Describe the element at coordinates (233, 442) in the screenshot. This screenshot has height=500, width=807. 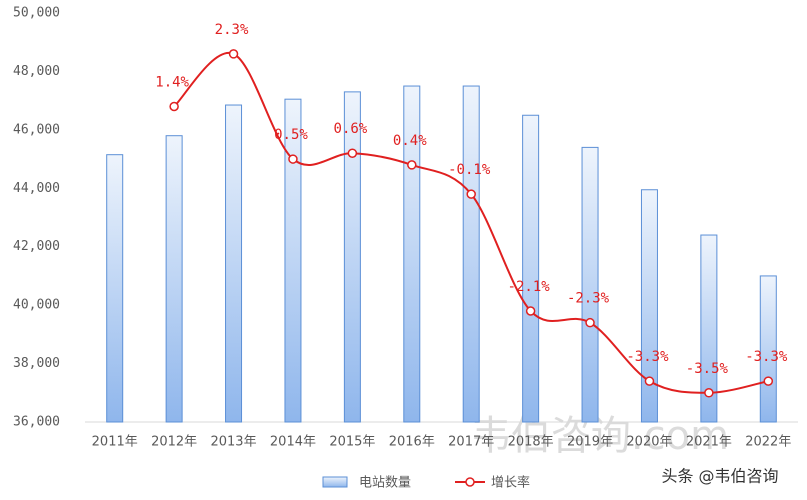
I see `x-tick-label: 2013年` at that location.